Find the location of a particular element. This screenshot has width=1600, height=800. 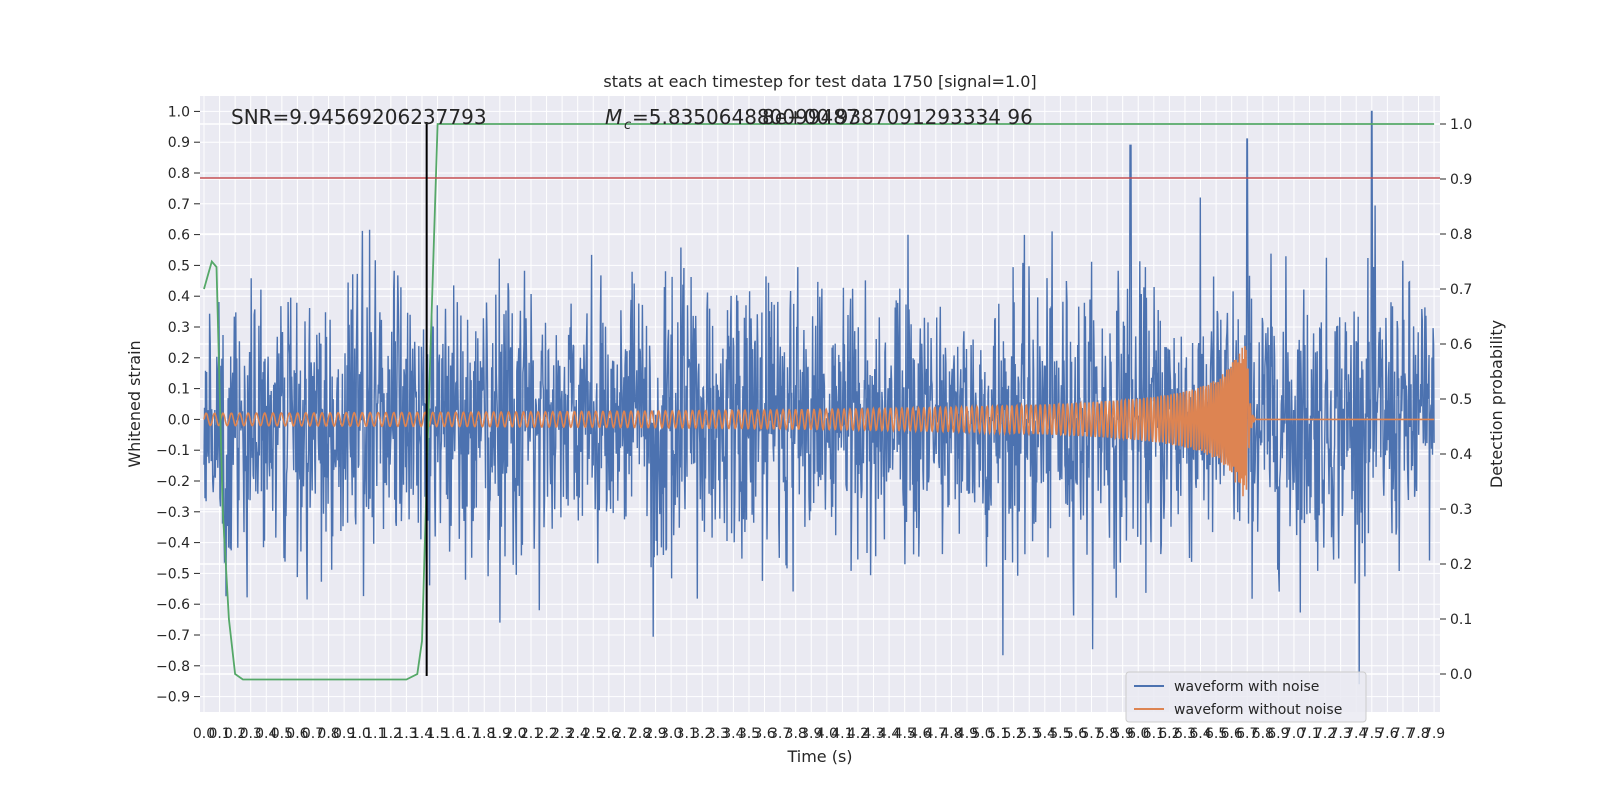

y-tick-label: −0.5 is located at coordinates (173, 574).